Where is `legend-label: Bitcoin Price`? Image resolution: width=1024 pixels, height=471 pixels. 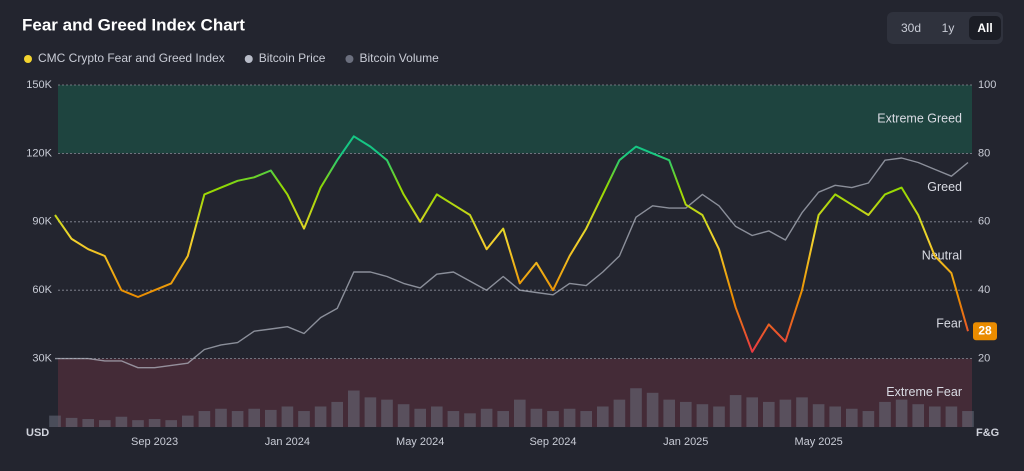
legend-label: Bitcoin Price is located at coordinates (292, 58).